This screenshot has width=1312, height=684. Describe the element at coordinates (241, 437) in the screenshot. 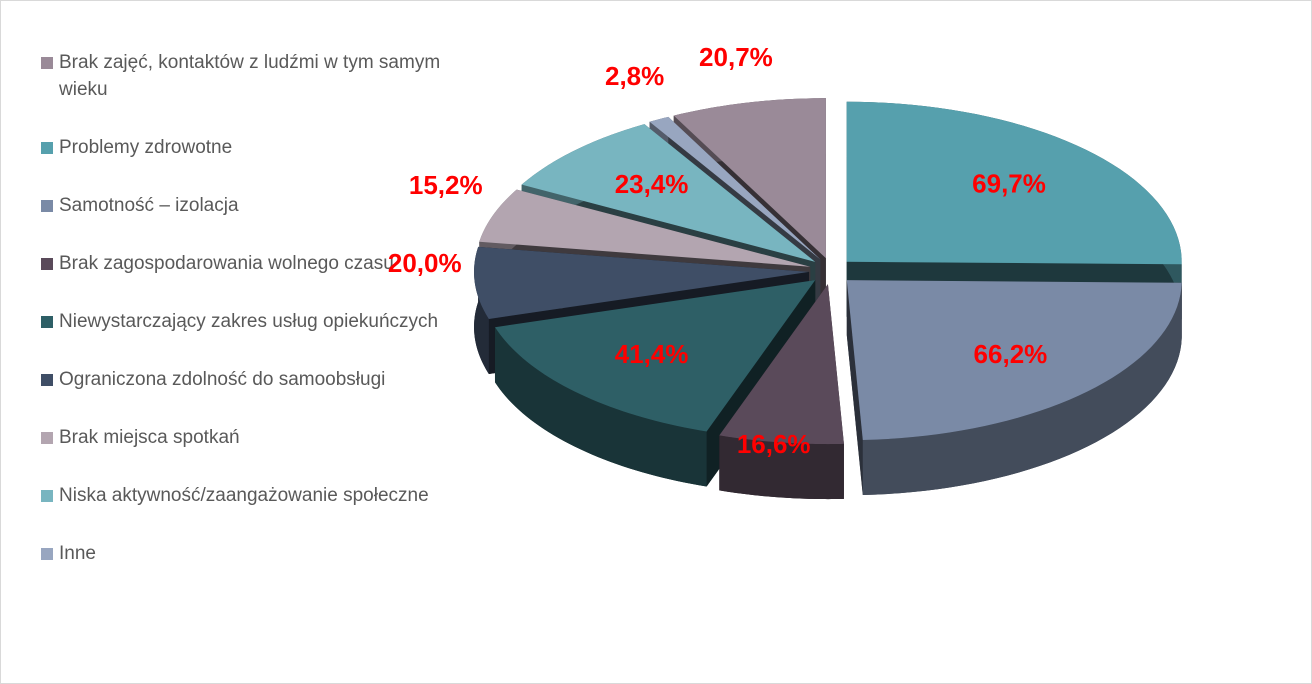

I see `legend-item: Brak miejsca spotkań` at that location.